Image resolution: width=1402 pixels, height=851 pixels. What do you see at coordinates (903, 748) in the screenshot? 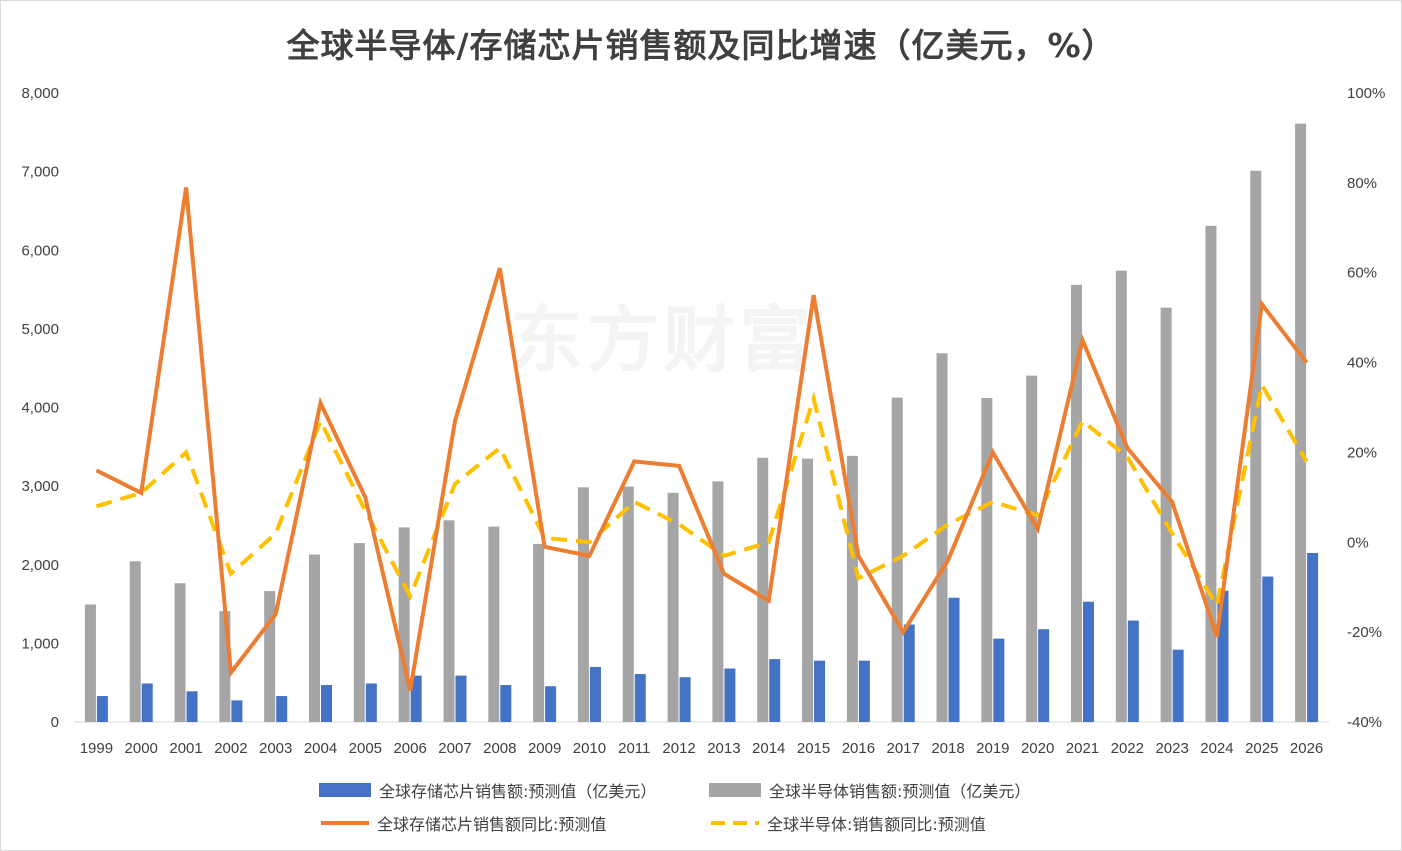
I see `x-axis-tick-label: 2017` at bounding box center [903, 748].